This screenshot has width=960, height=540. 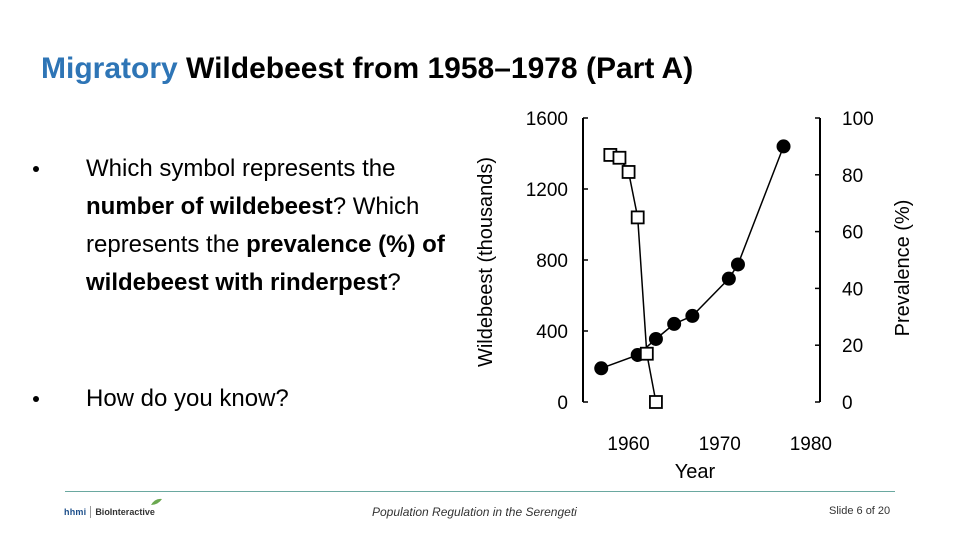 What do you see at coordinates (109, 68) in the screenshot?
I see `title-accent: Migratory` at bounding box center [109, 68].